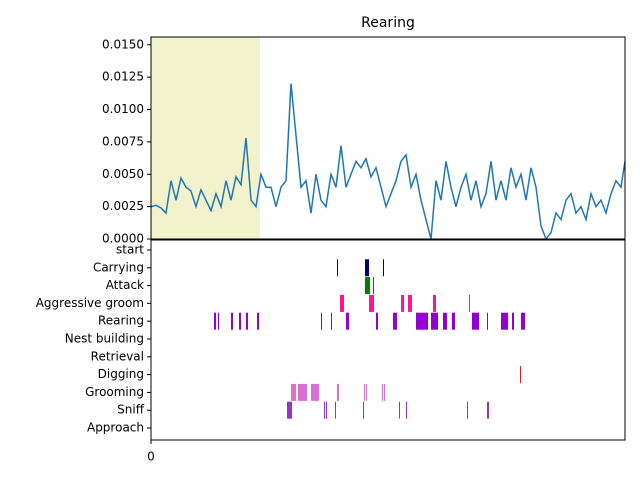 The width and height of the screenshot is (640, 480). Describe the element at coordinates (123, 239) in the screenshot. I see `y-tick-label: 0.0000` at that location.